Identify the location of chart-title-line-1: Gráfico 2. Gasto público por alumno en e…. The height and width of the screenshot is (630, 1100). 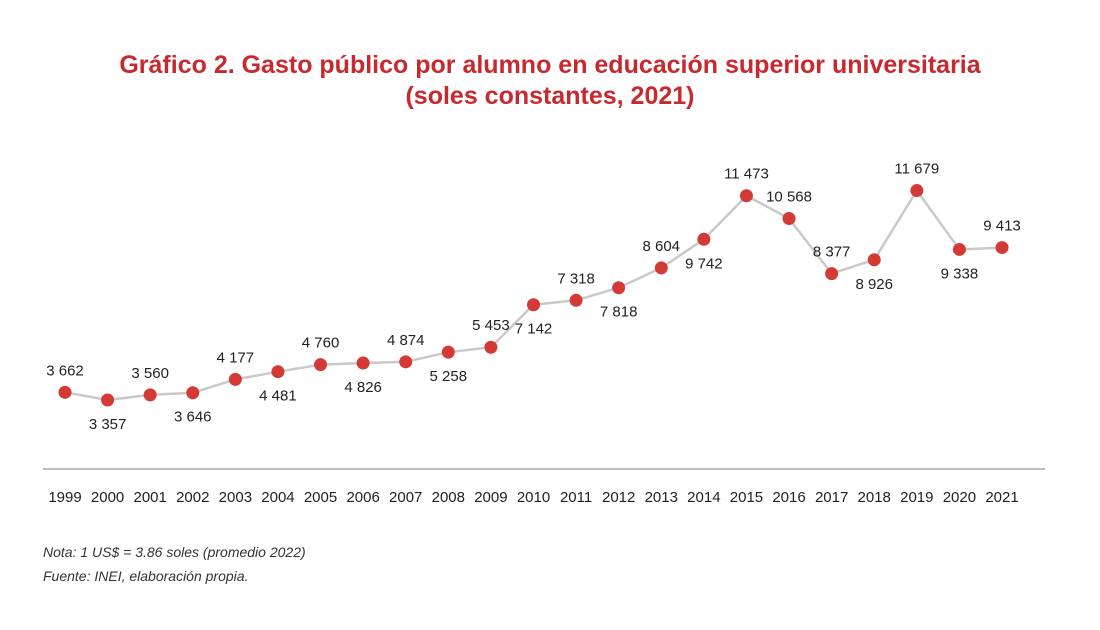
(550, 65).